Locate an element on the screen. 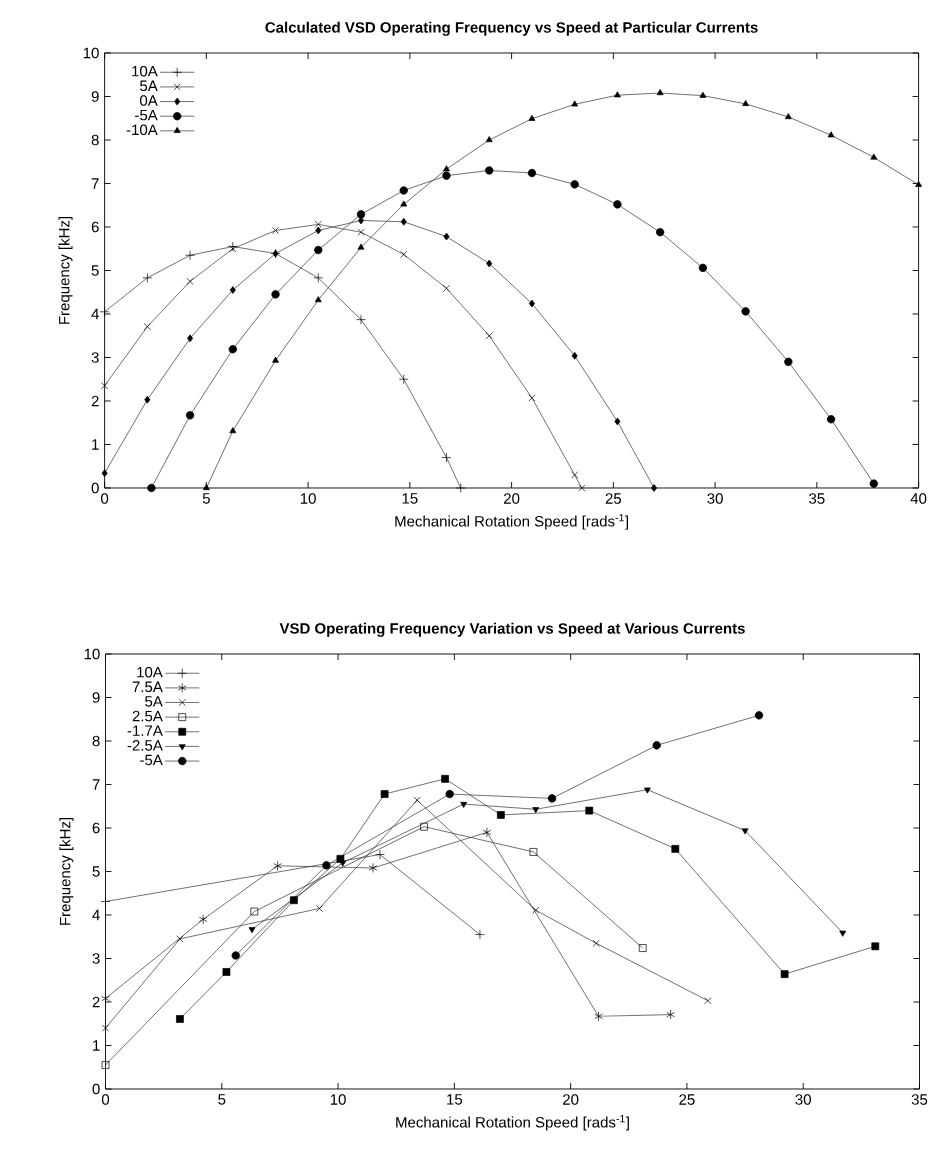 The image size is (939, 1164). legend-label: -2.5A is located at coordinates (145, 745).